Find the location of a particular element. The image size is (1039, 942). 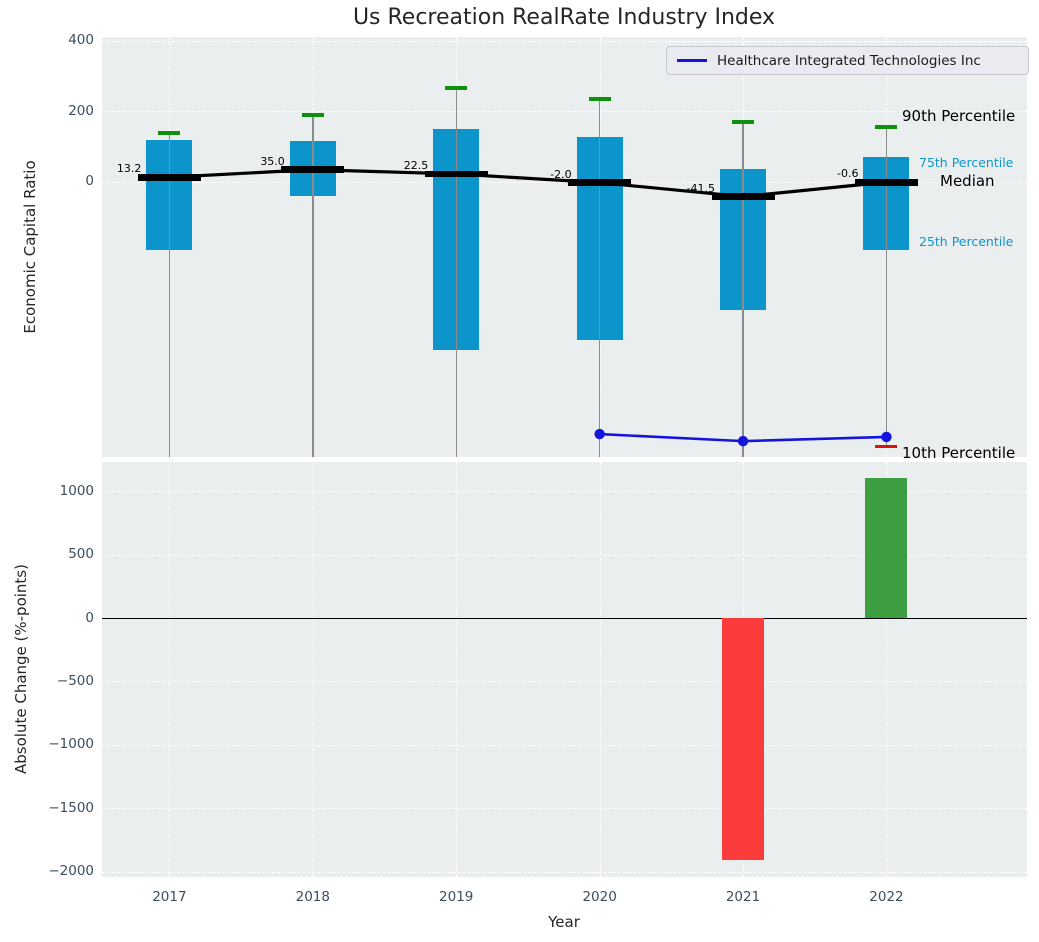

xtick-2020: 2020 is located at coordinates (599, 897).